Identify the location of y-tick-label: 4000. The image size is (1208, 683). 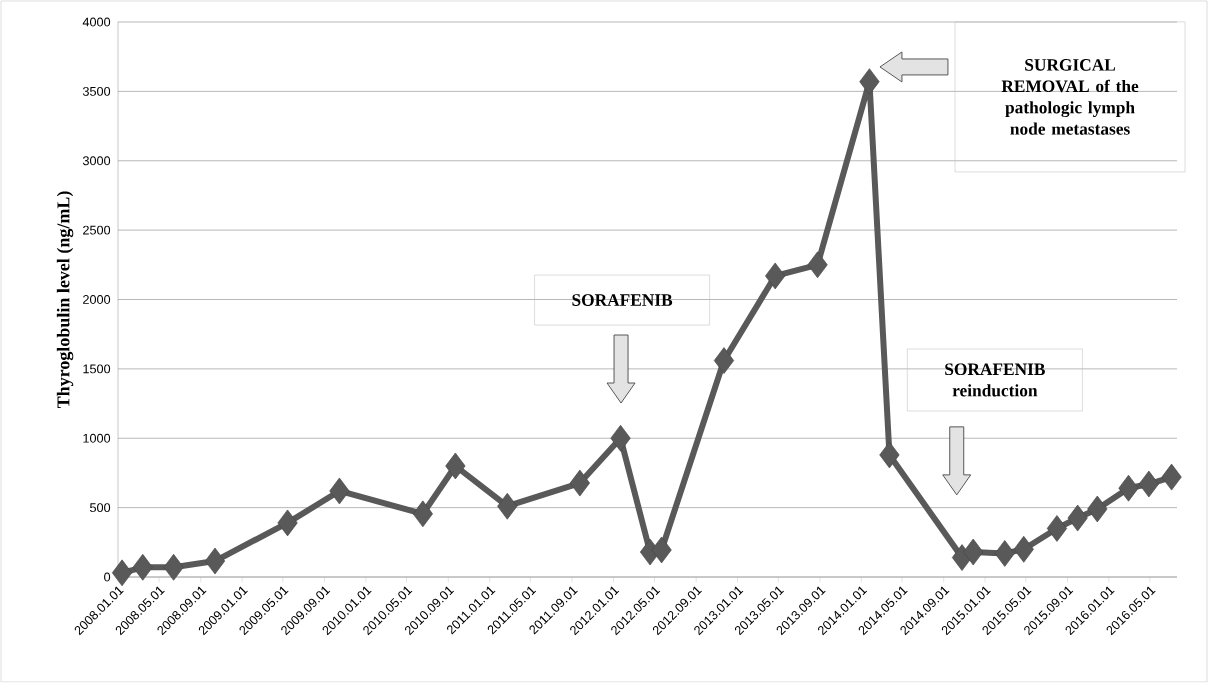
(96, 22).